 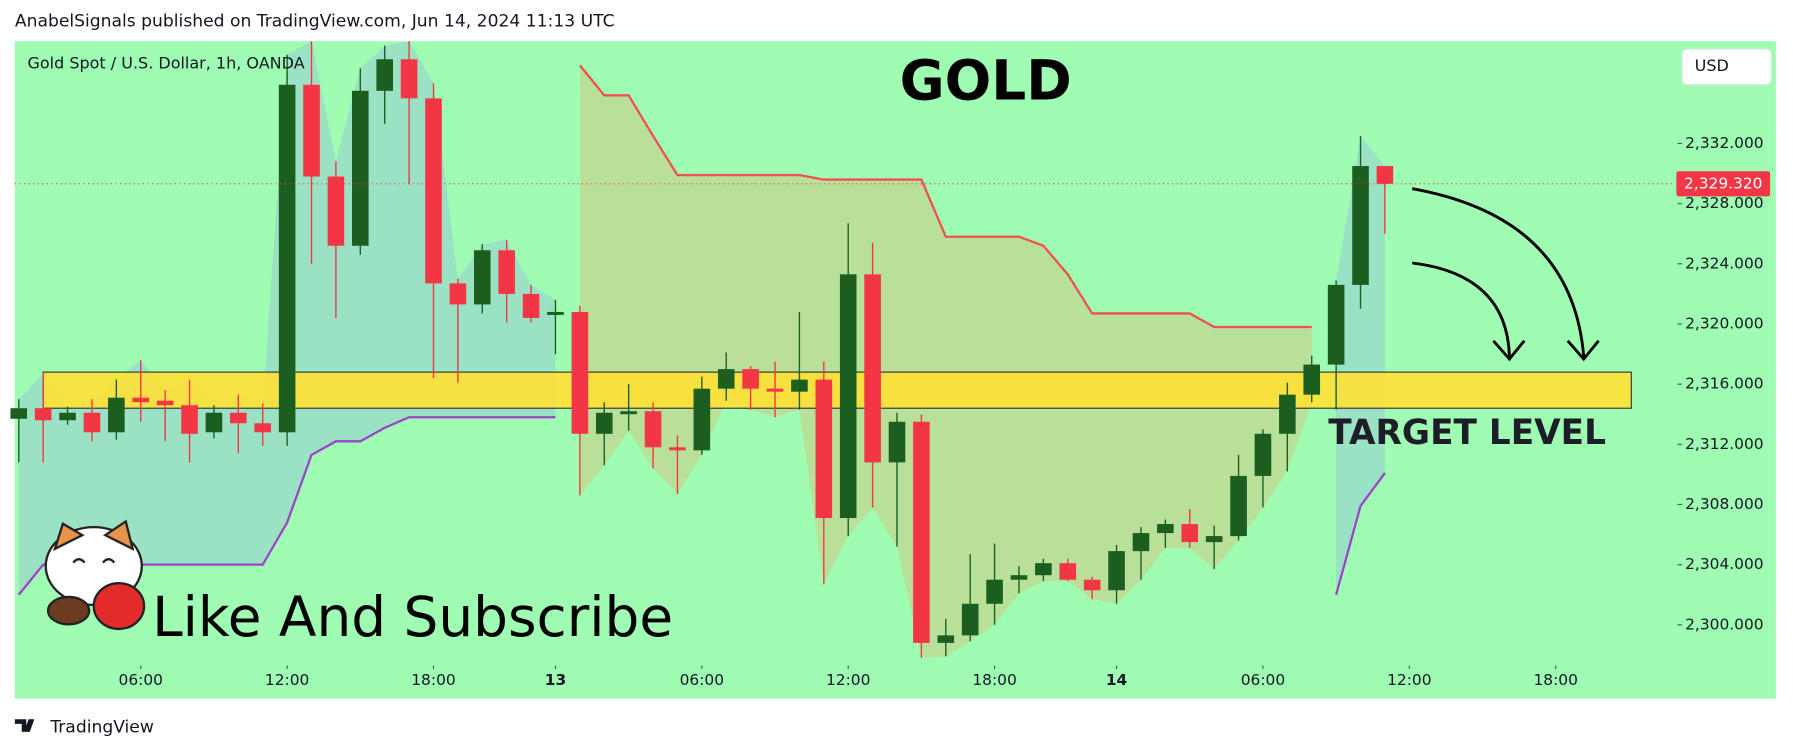 What do you see at coordinates (555, 680) in the screenshot?
I see `x-tick-label: 13` at bounding box center [555, 680].